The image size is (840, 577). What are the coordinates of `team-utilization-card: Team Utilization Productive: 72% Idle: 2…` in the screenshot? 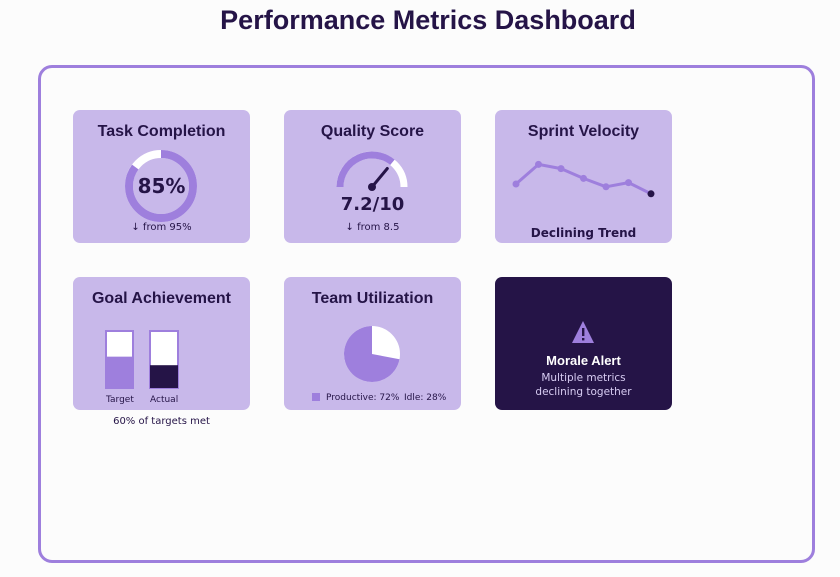 It's located at (372, 343).